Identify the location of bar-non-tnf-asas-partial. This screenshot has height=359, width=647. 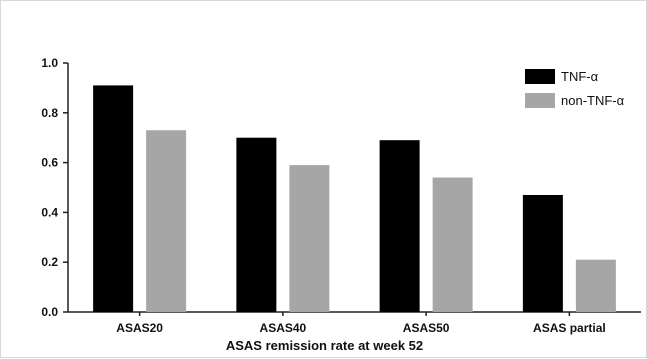
(595, 285).